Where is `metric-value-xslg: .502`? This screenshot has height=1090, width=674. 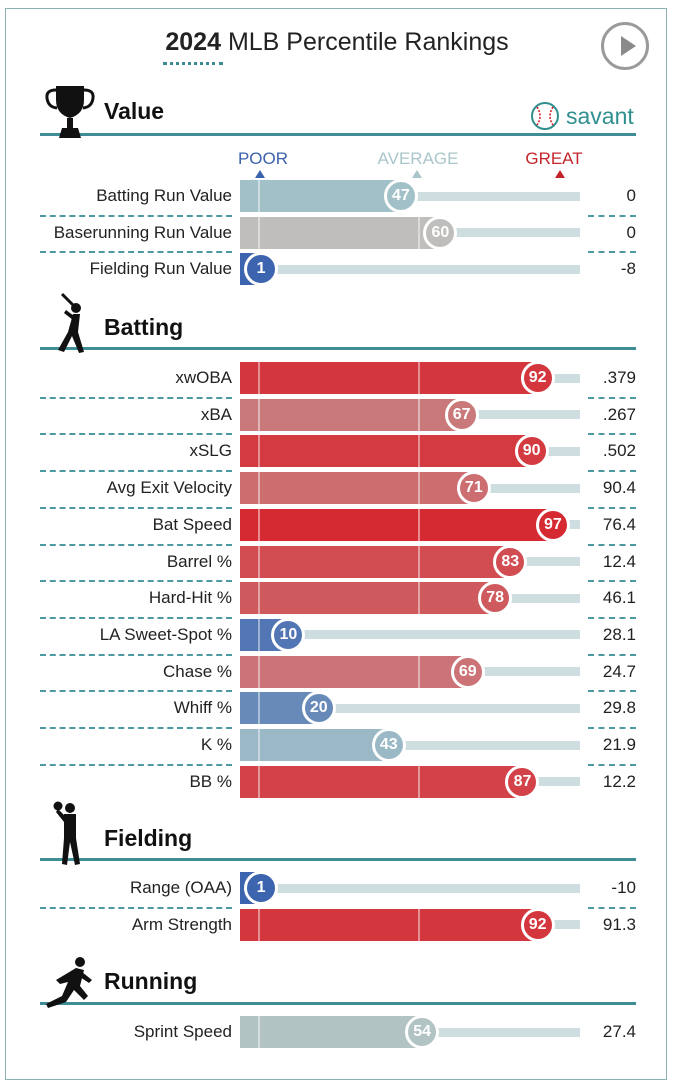 metric-value-xslg: .502 is located at coordinates (619, 451).